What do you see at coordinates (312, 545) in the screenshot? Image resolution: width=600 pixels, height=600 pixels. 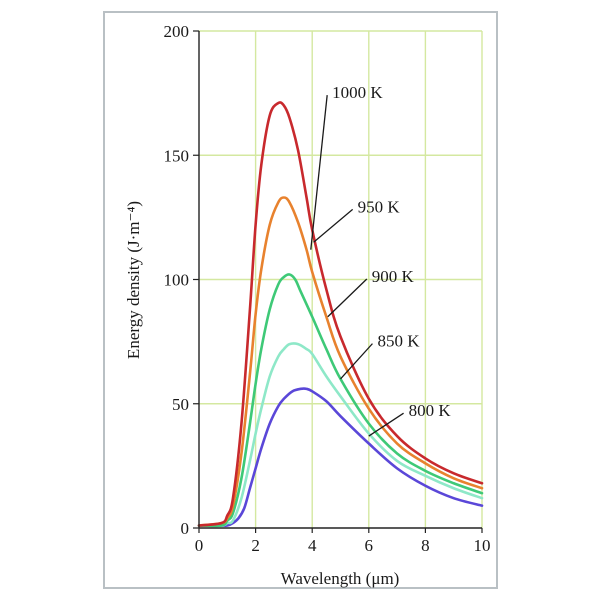 I see `x-tick-label: 4` at bounding box center [312, 545].